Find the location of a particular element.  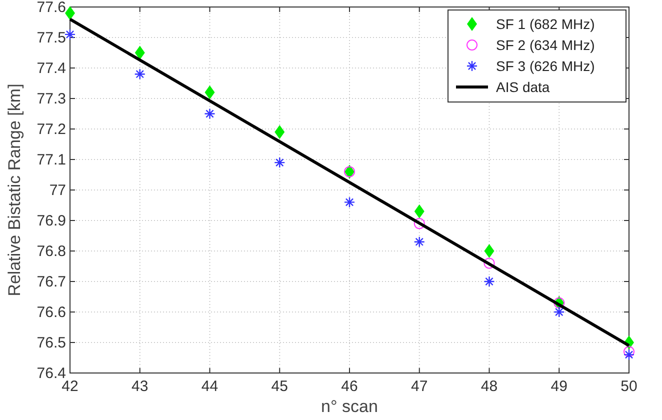

x-tick-label: 43 is located at coordinates (140, 386).